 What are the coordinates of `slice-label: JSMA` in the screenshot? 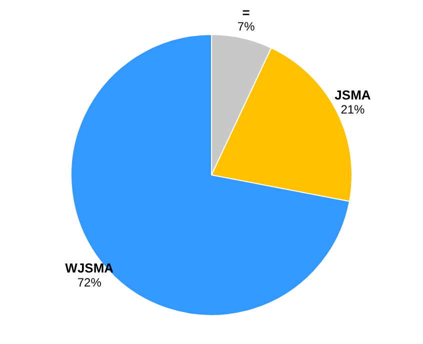 It's located at (353, 95).